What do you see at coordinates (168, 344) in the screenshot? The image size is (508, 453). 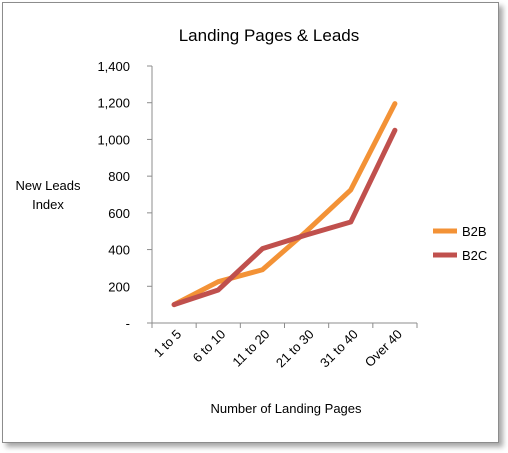 I see `x-tick-label: 1 to 5` at bounding box center [168, 344].